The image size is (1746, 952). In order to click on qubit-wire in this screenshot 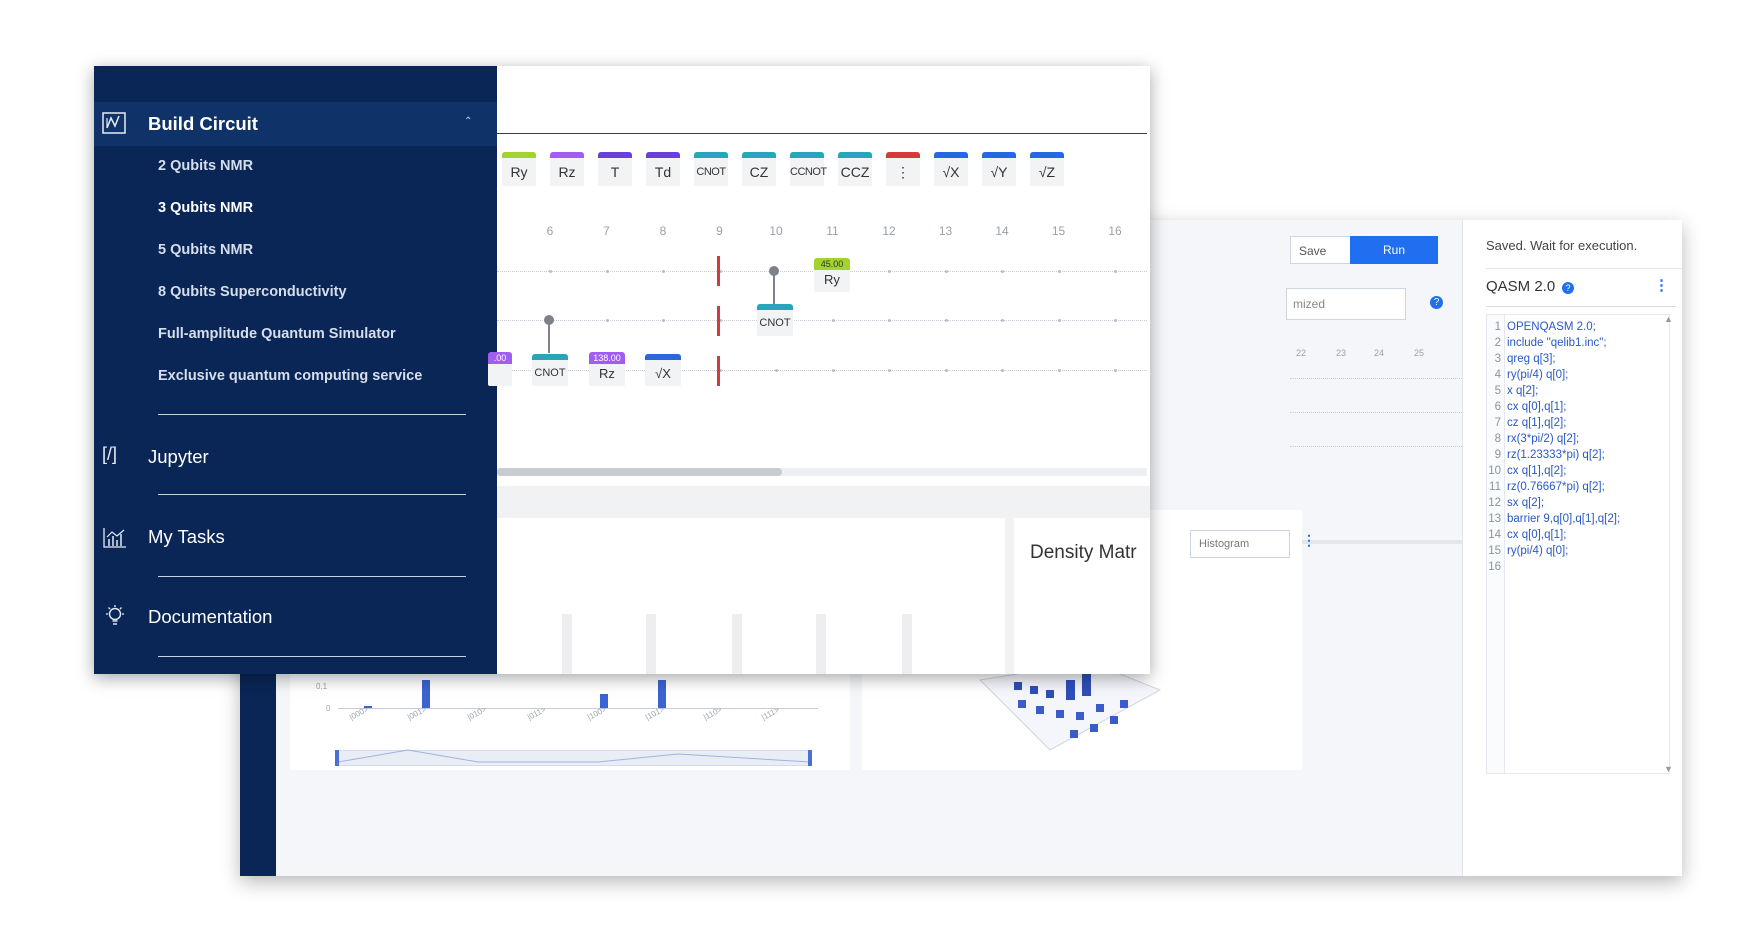, I will do `click(1390, 412)`.